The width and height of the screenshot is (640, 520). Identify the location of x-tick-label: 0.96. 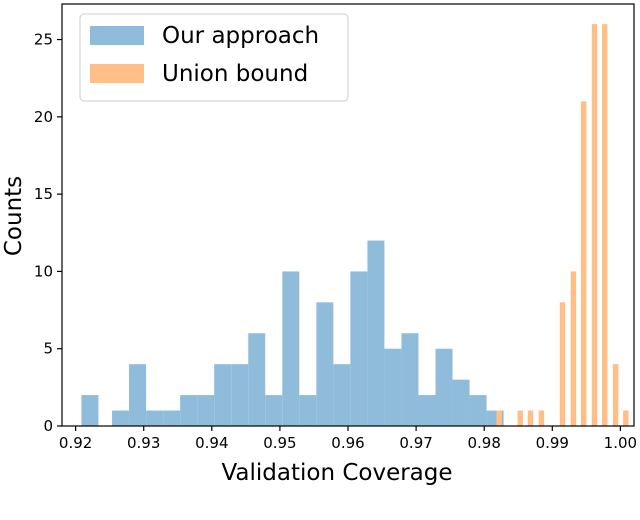
(347, 443).